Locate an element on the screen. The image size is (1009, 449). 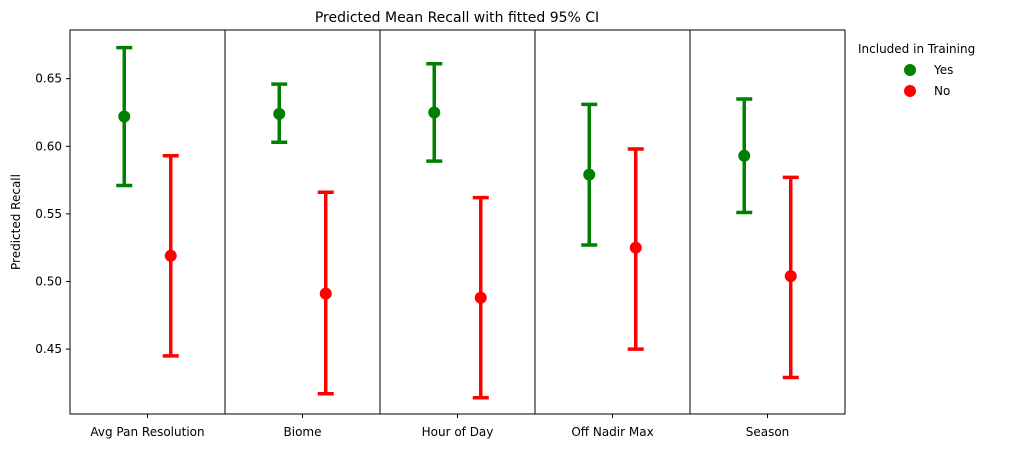
y-tick-label: 0.65 is located at coordinates (48, 79).